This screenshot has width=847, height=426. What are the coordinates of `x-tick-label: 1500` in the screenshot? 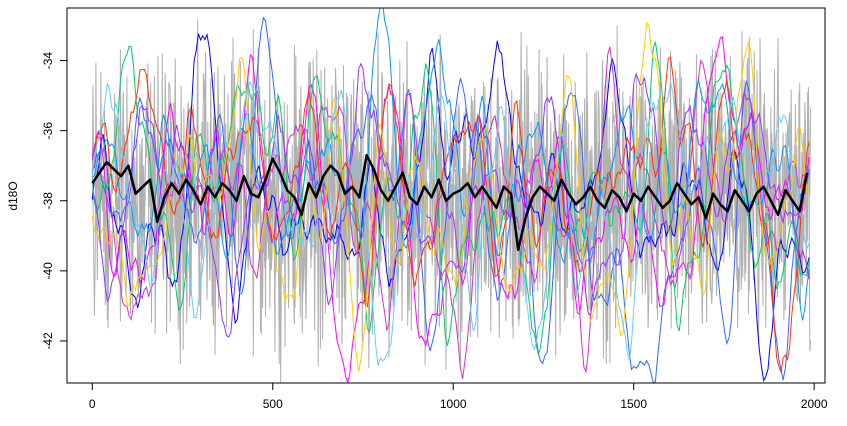 It's located at (633, 404).